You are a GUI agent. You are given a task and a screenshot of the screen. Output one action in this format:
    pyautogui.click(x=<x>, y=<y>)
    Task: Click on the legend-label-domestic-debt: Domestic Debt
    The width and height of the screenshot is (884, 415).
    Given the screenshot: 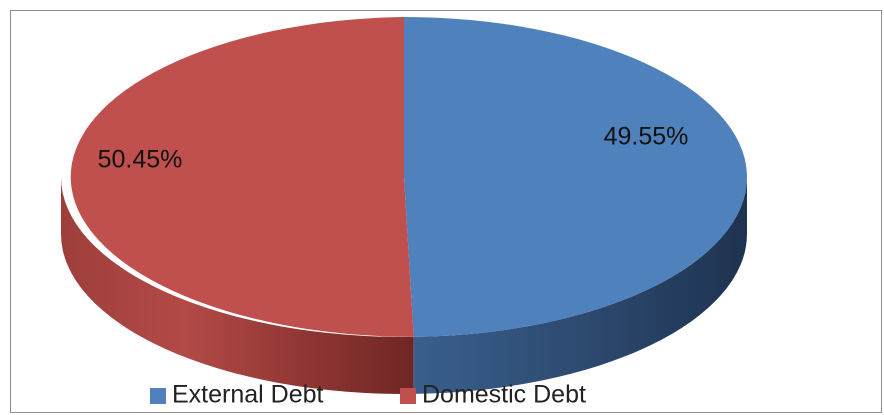 What is the action you would take?
    pyautogui.click(x=504, y=395)
    